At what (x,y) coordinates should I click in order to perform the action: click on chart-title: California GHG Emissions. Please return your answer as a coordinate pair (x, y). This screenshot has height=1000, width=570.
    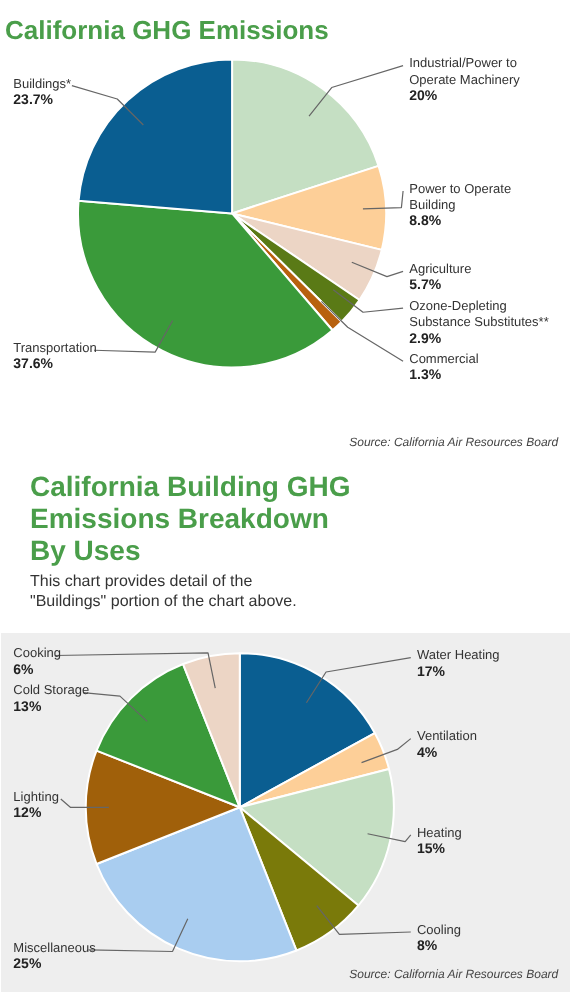
    Looking at the image, I should click on (167, 30).